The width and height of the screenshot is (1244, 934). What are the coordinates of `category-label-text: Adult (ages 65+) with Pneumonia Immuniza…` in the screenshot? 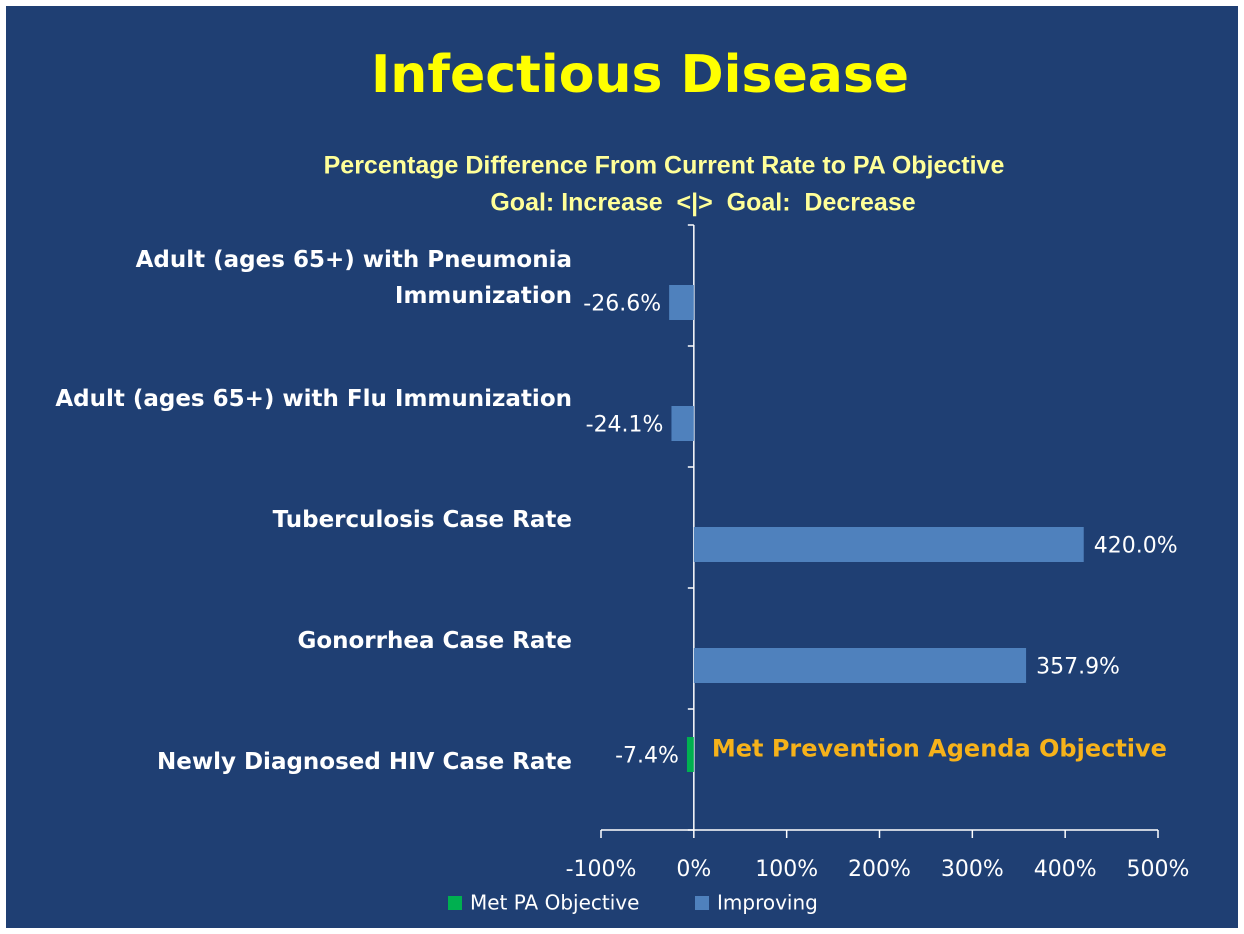 It's located at (353, 277).